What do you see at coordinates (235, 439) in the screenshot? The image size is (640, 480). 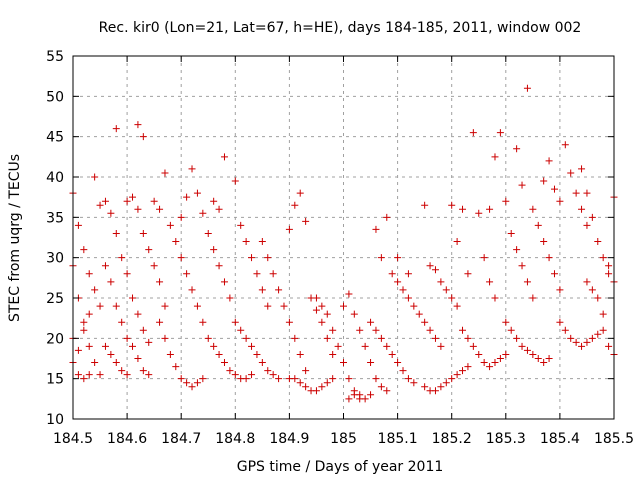 I see `x-tick-label: 184.8` at bounding box center [235, 439].